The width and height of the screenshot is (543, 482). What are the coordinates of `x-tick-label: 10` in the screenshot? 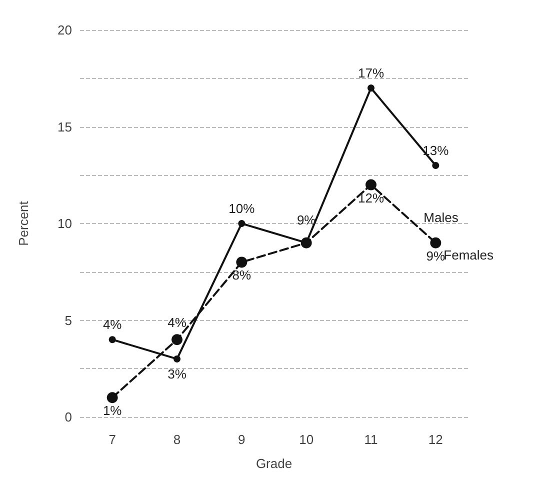 It's located at (306, 439).